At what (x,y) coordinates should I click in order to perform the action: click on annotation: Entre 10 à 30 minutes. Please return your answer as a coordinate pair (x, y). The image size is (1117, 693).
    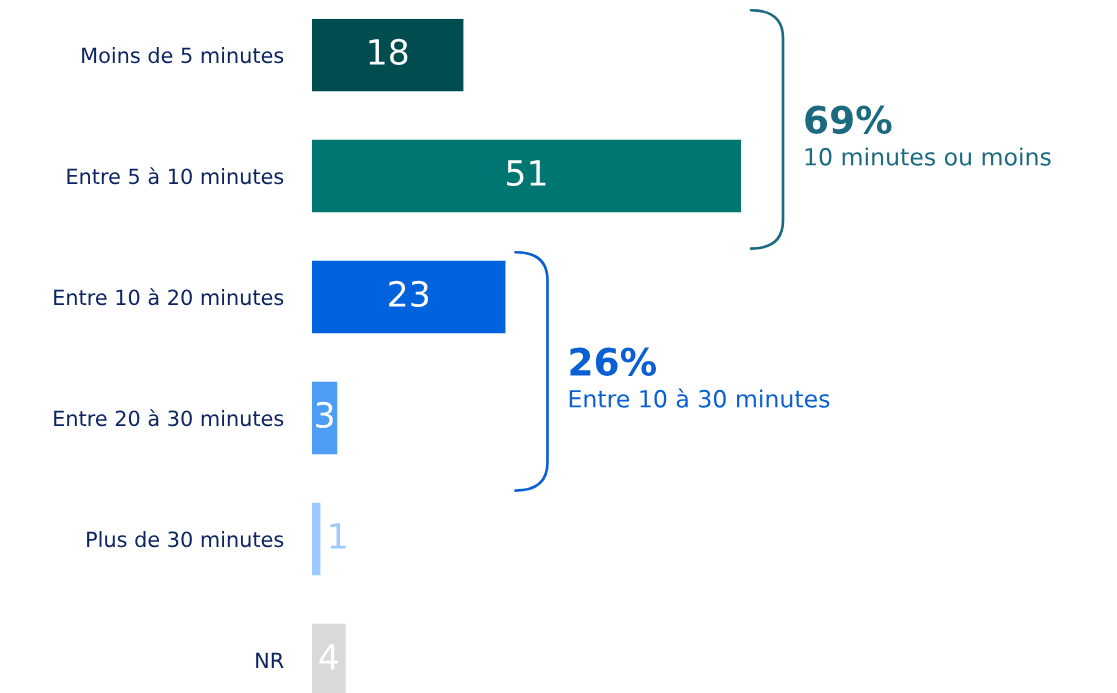
    Looking at the image, I should click on (699, 398).